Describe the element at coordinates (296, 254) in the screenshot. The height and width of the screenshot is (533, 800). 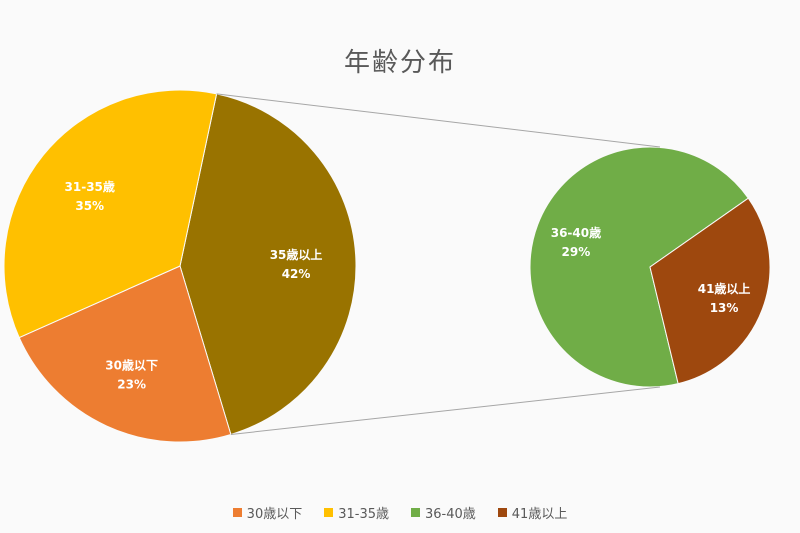
I see `main-data-label-0-name: 35歳以上` at that location.